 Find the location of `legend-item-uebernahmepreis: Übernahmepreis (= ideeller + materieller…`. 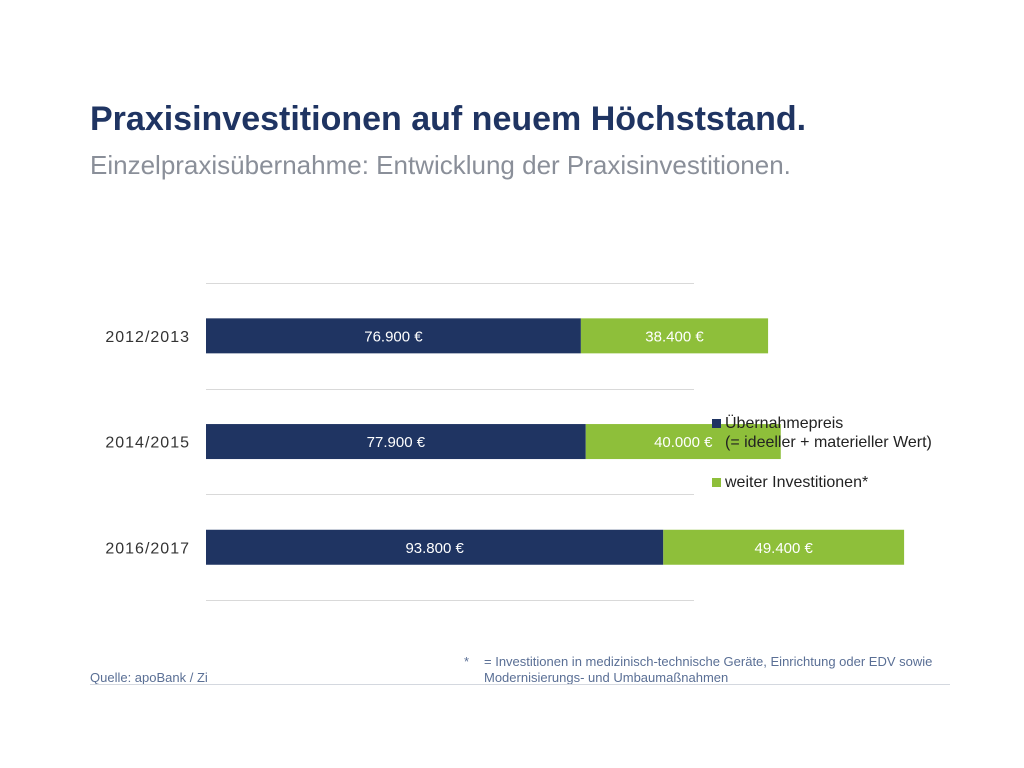

legend-item-uebernahmepreis: Übernahmepreis (= ideeller + materieller… is located at coordinates (822, 433).